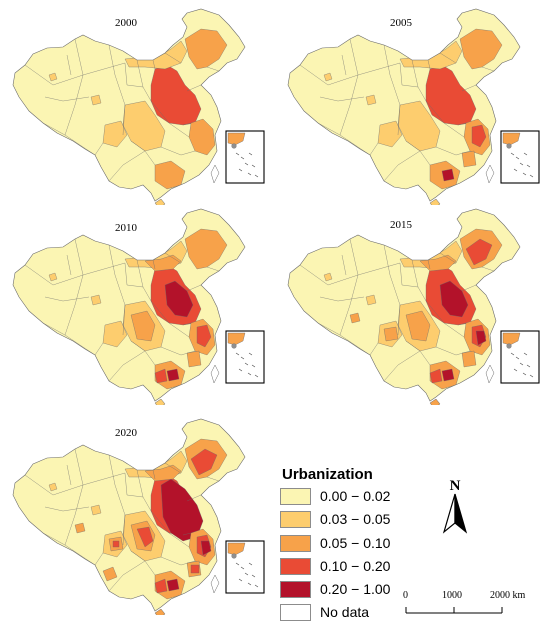 Image resolution: width=550 pixels, height=626 pixels. What do you see at coordinates (401, 23) in the screenshot?
I see `map-year-label: 2005` at bounding box center [401, 23].